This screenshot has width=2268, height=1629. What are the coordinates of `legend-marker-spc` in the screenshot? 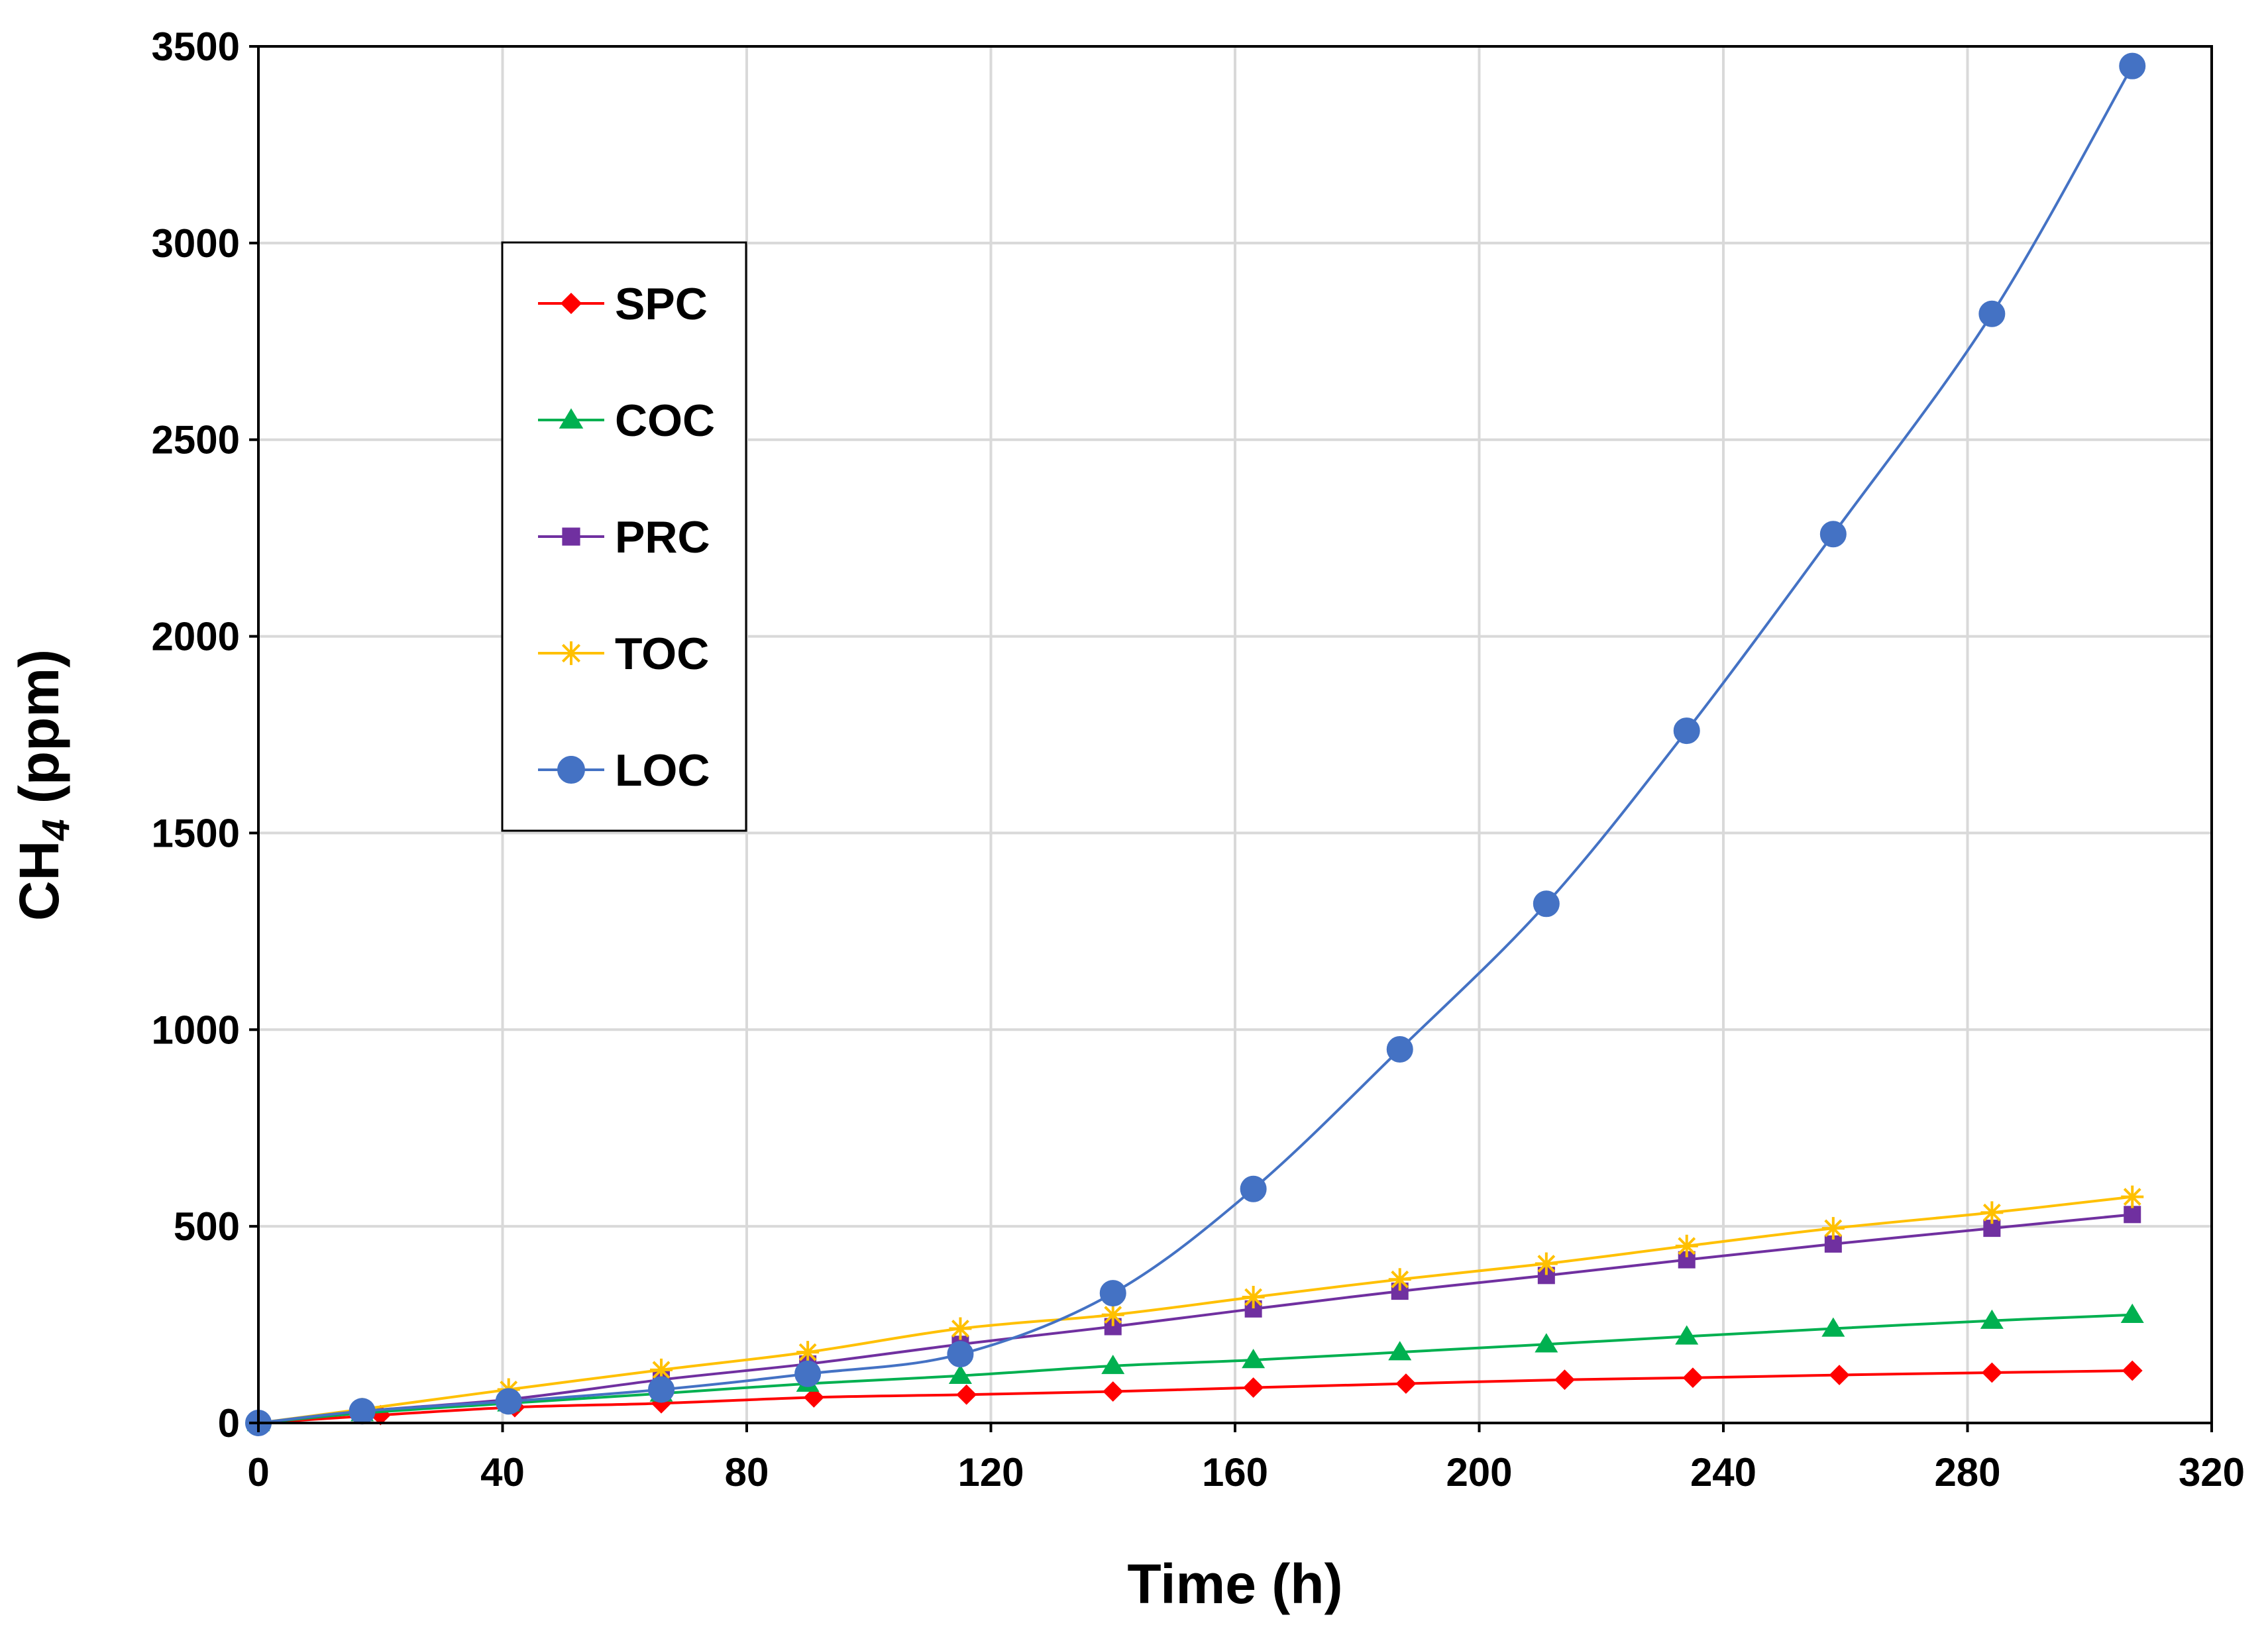 It's located at (571, 303).